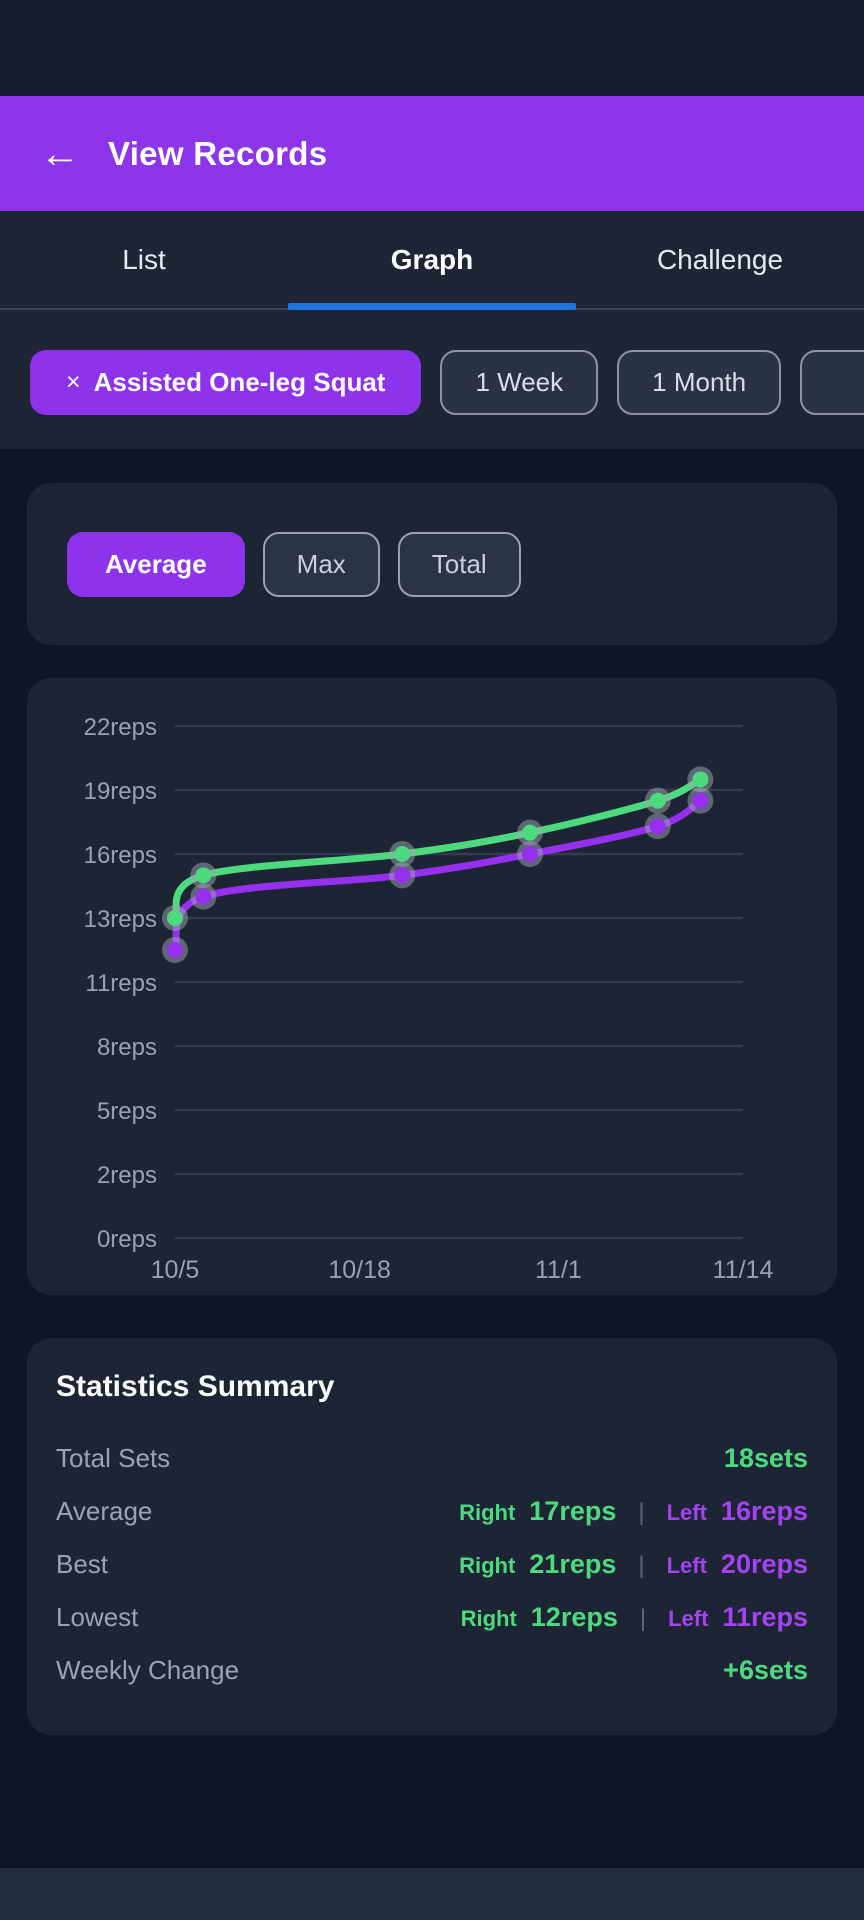 This screenshot has height=1920, width=864. Describe the element at coordinates (82, 1564) in the screenshot. I see `stat-label: Best` at that location.